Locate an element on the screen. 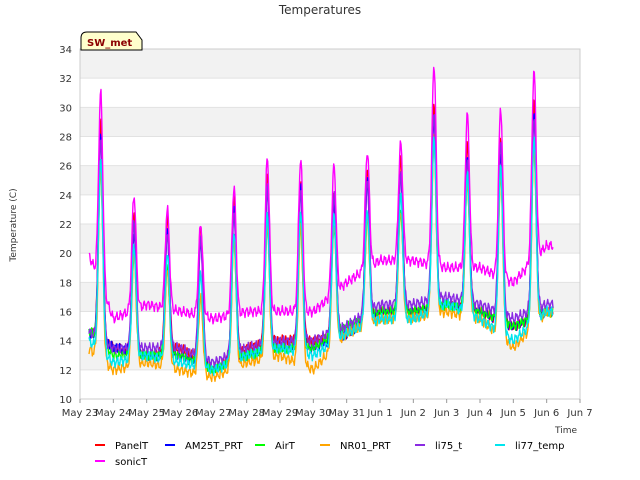  y-tick-label: 10 is located at coordinates (65, 400).